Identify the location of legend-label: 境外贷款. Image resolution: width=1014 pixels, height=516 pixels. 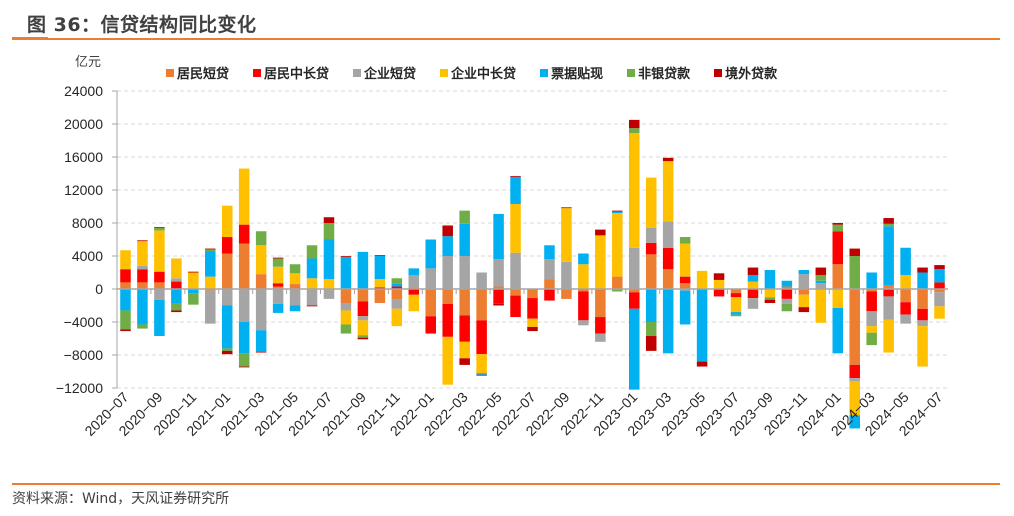
(751, 74).